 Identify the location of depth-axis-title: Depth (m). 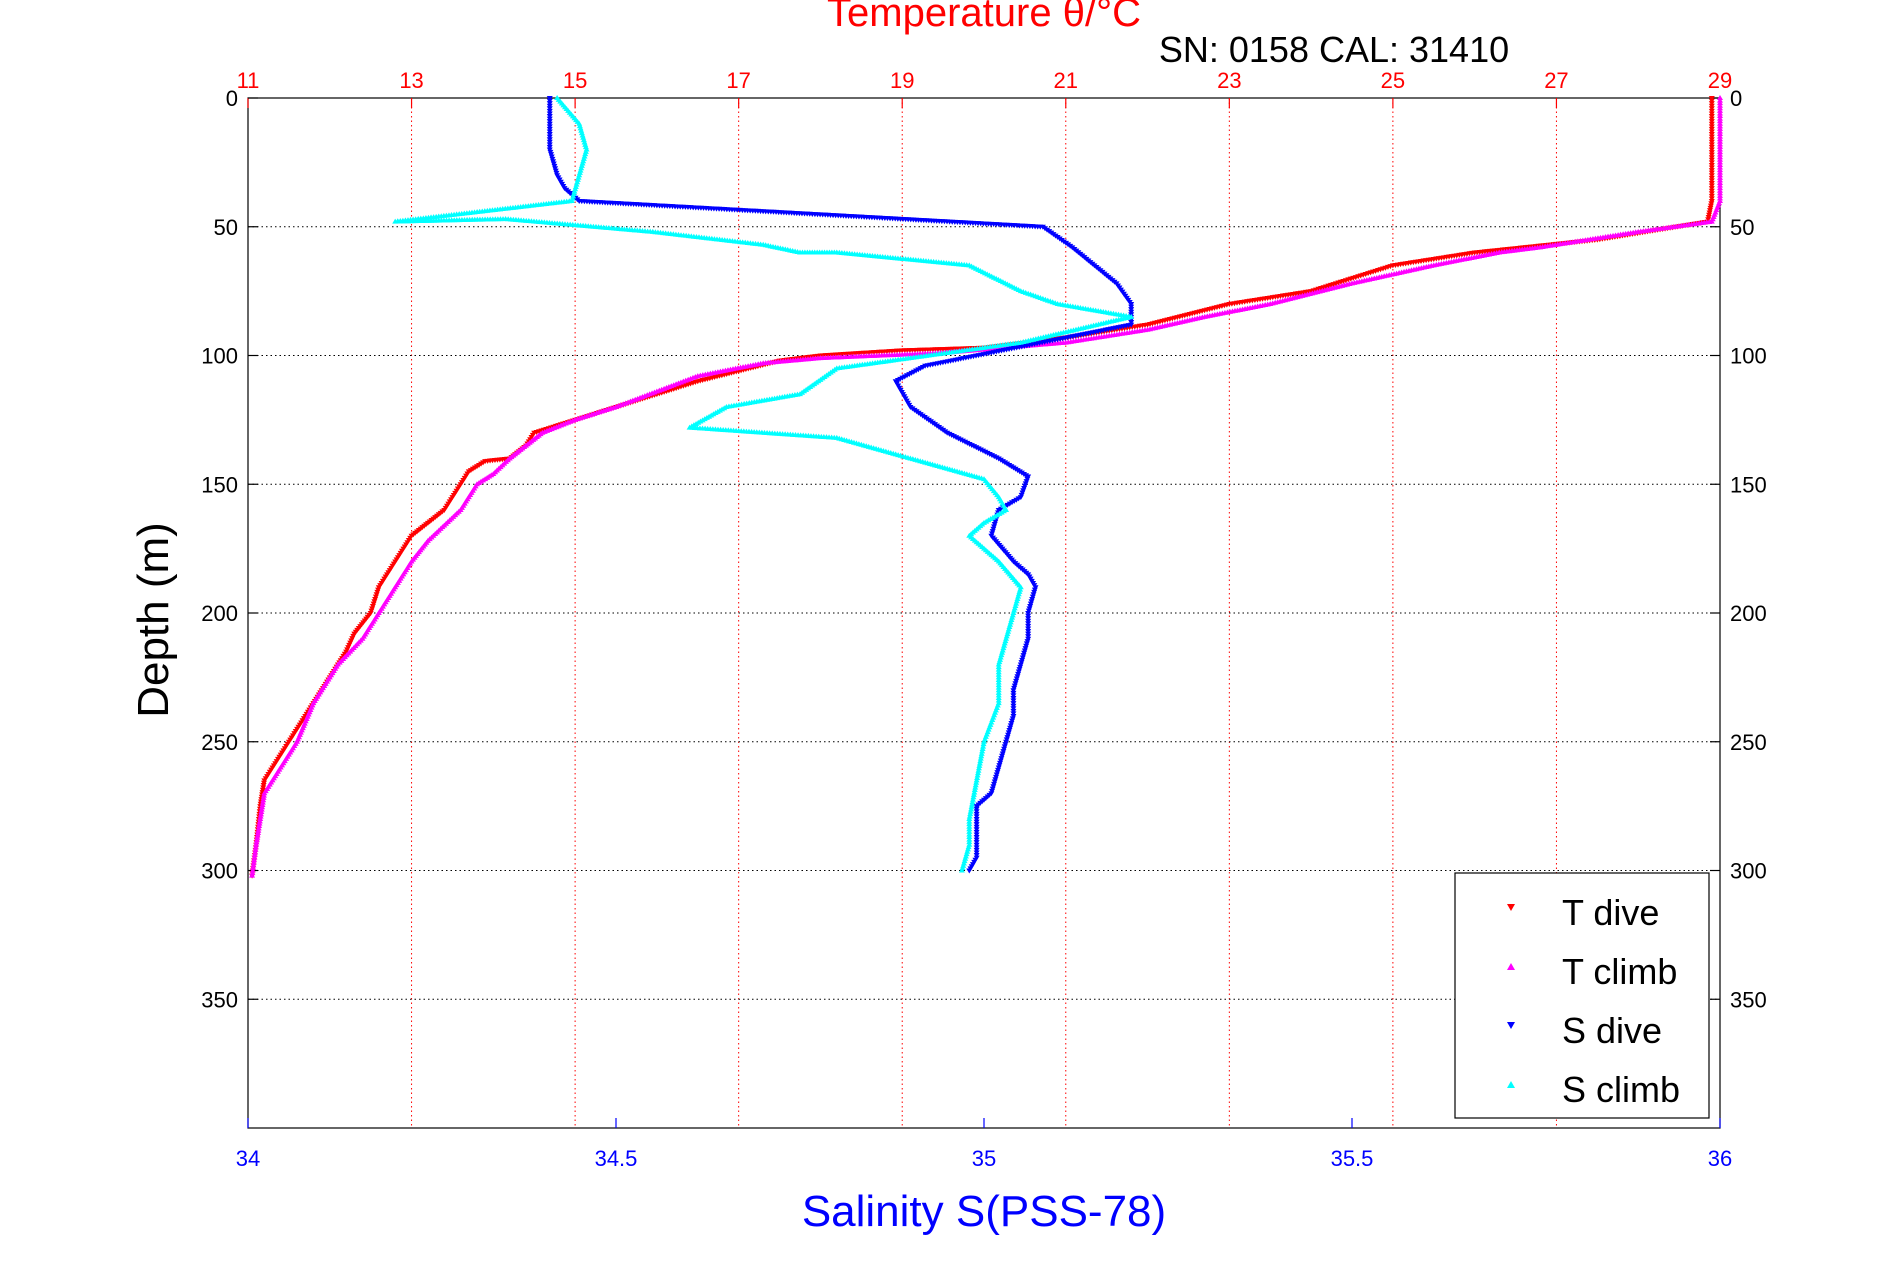
(153, 620).